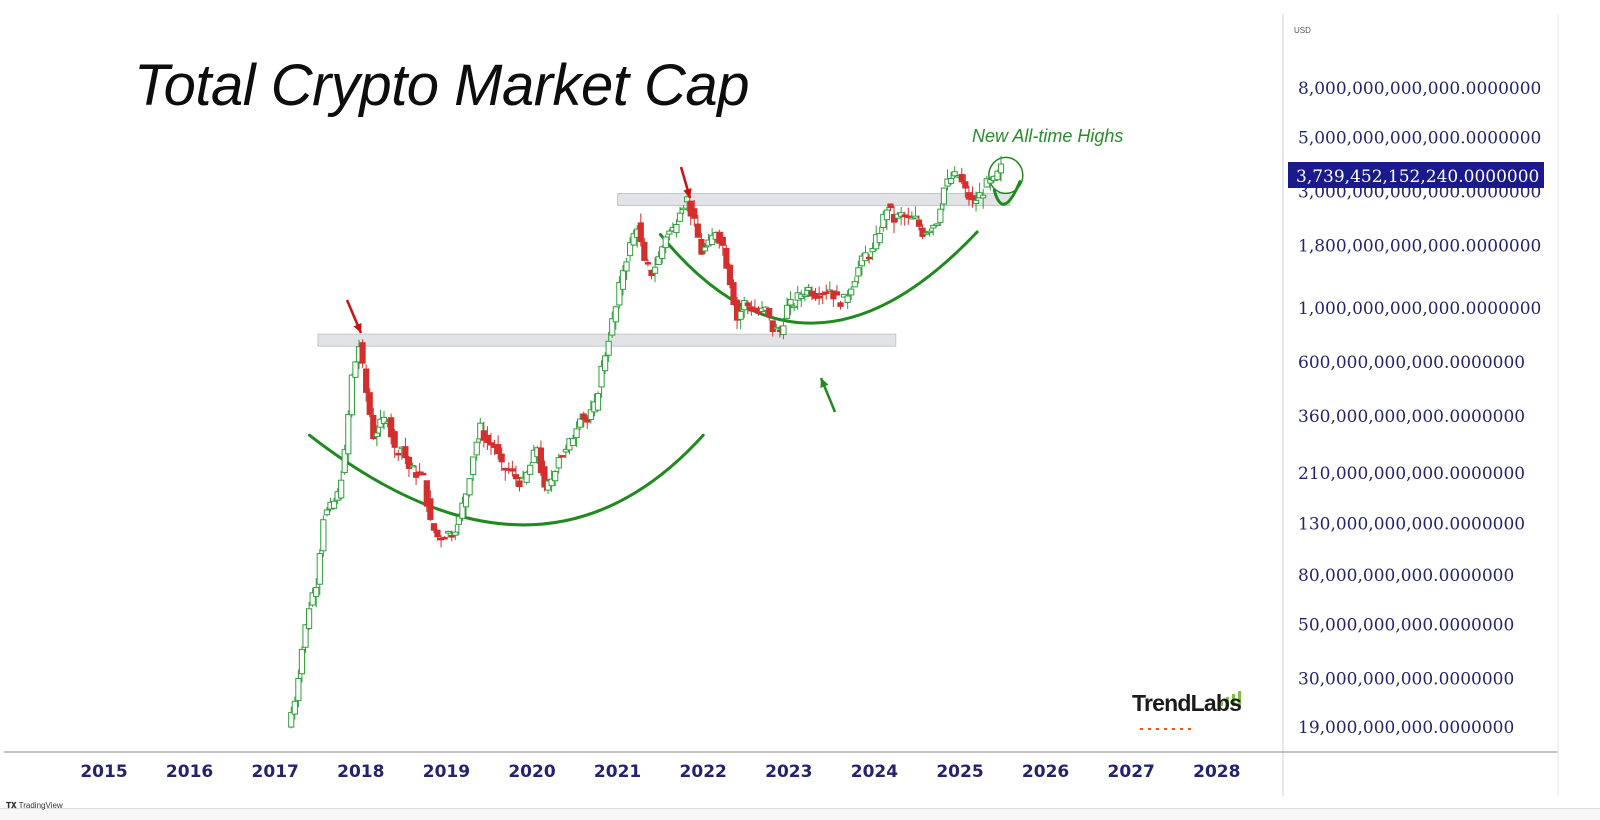 This screenshot has width=1600, height=820. I want to click on last-price-badge-bg, so click(1416, 175).